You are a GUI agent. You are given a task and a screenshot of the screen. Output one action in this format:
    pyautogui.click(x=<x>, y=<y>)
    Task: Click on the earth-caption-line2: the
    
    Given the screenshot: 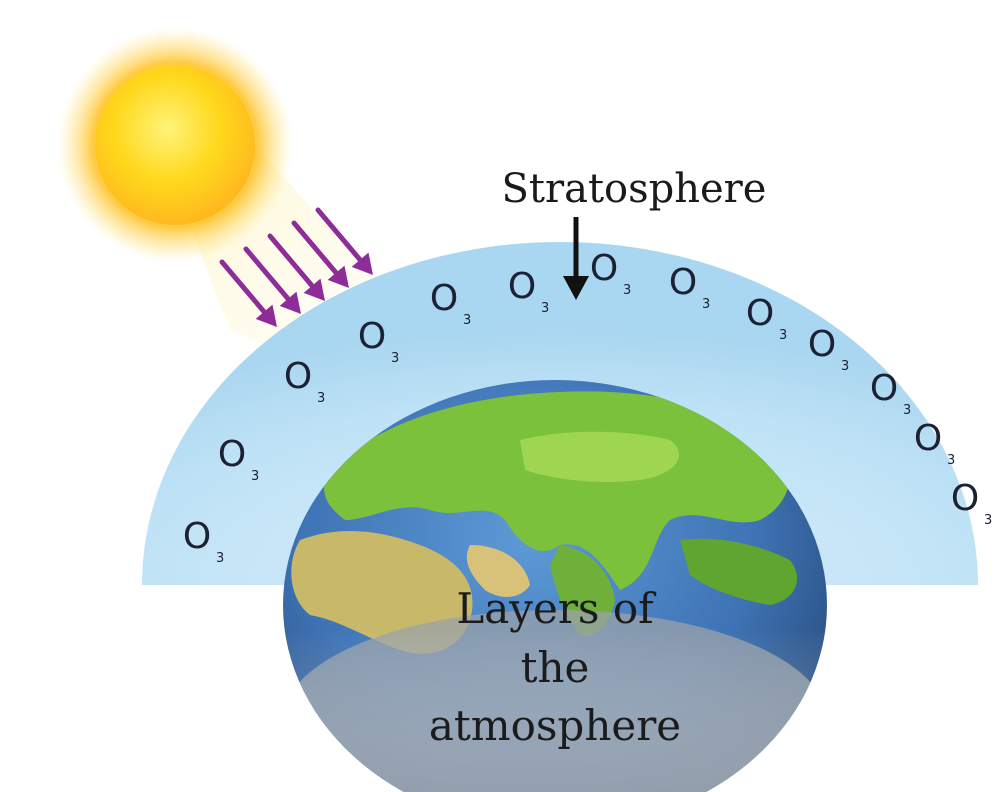 What is the action you would take?
    pyautogui.click(x=555, y=667)
    